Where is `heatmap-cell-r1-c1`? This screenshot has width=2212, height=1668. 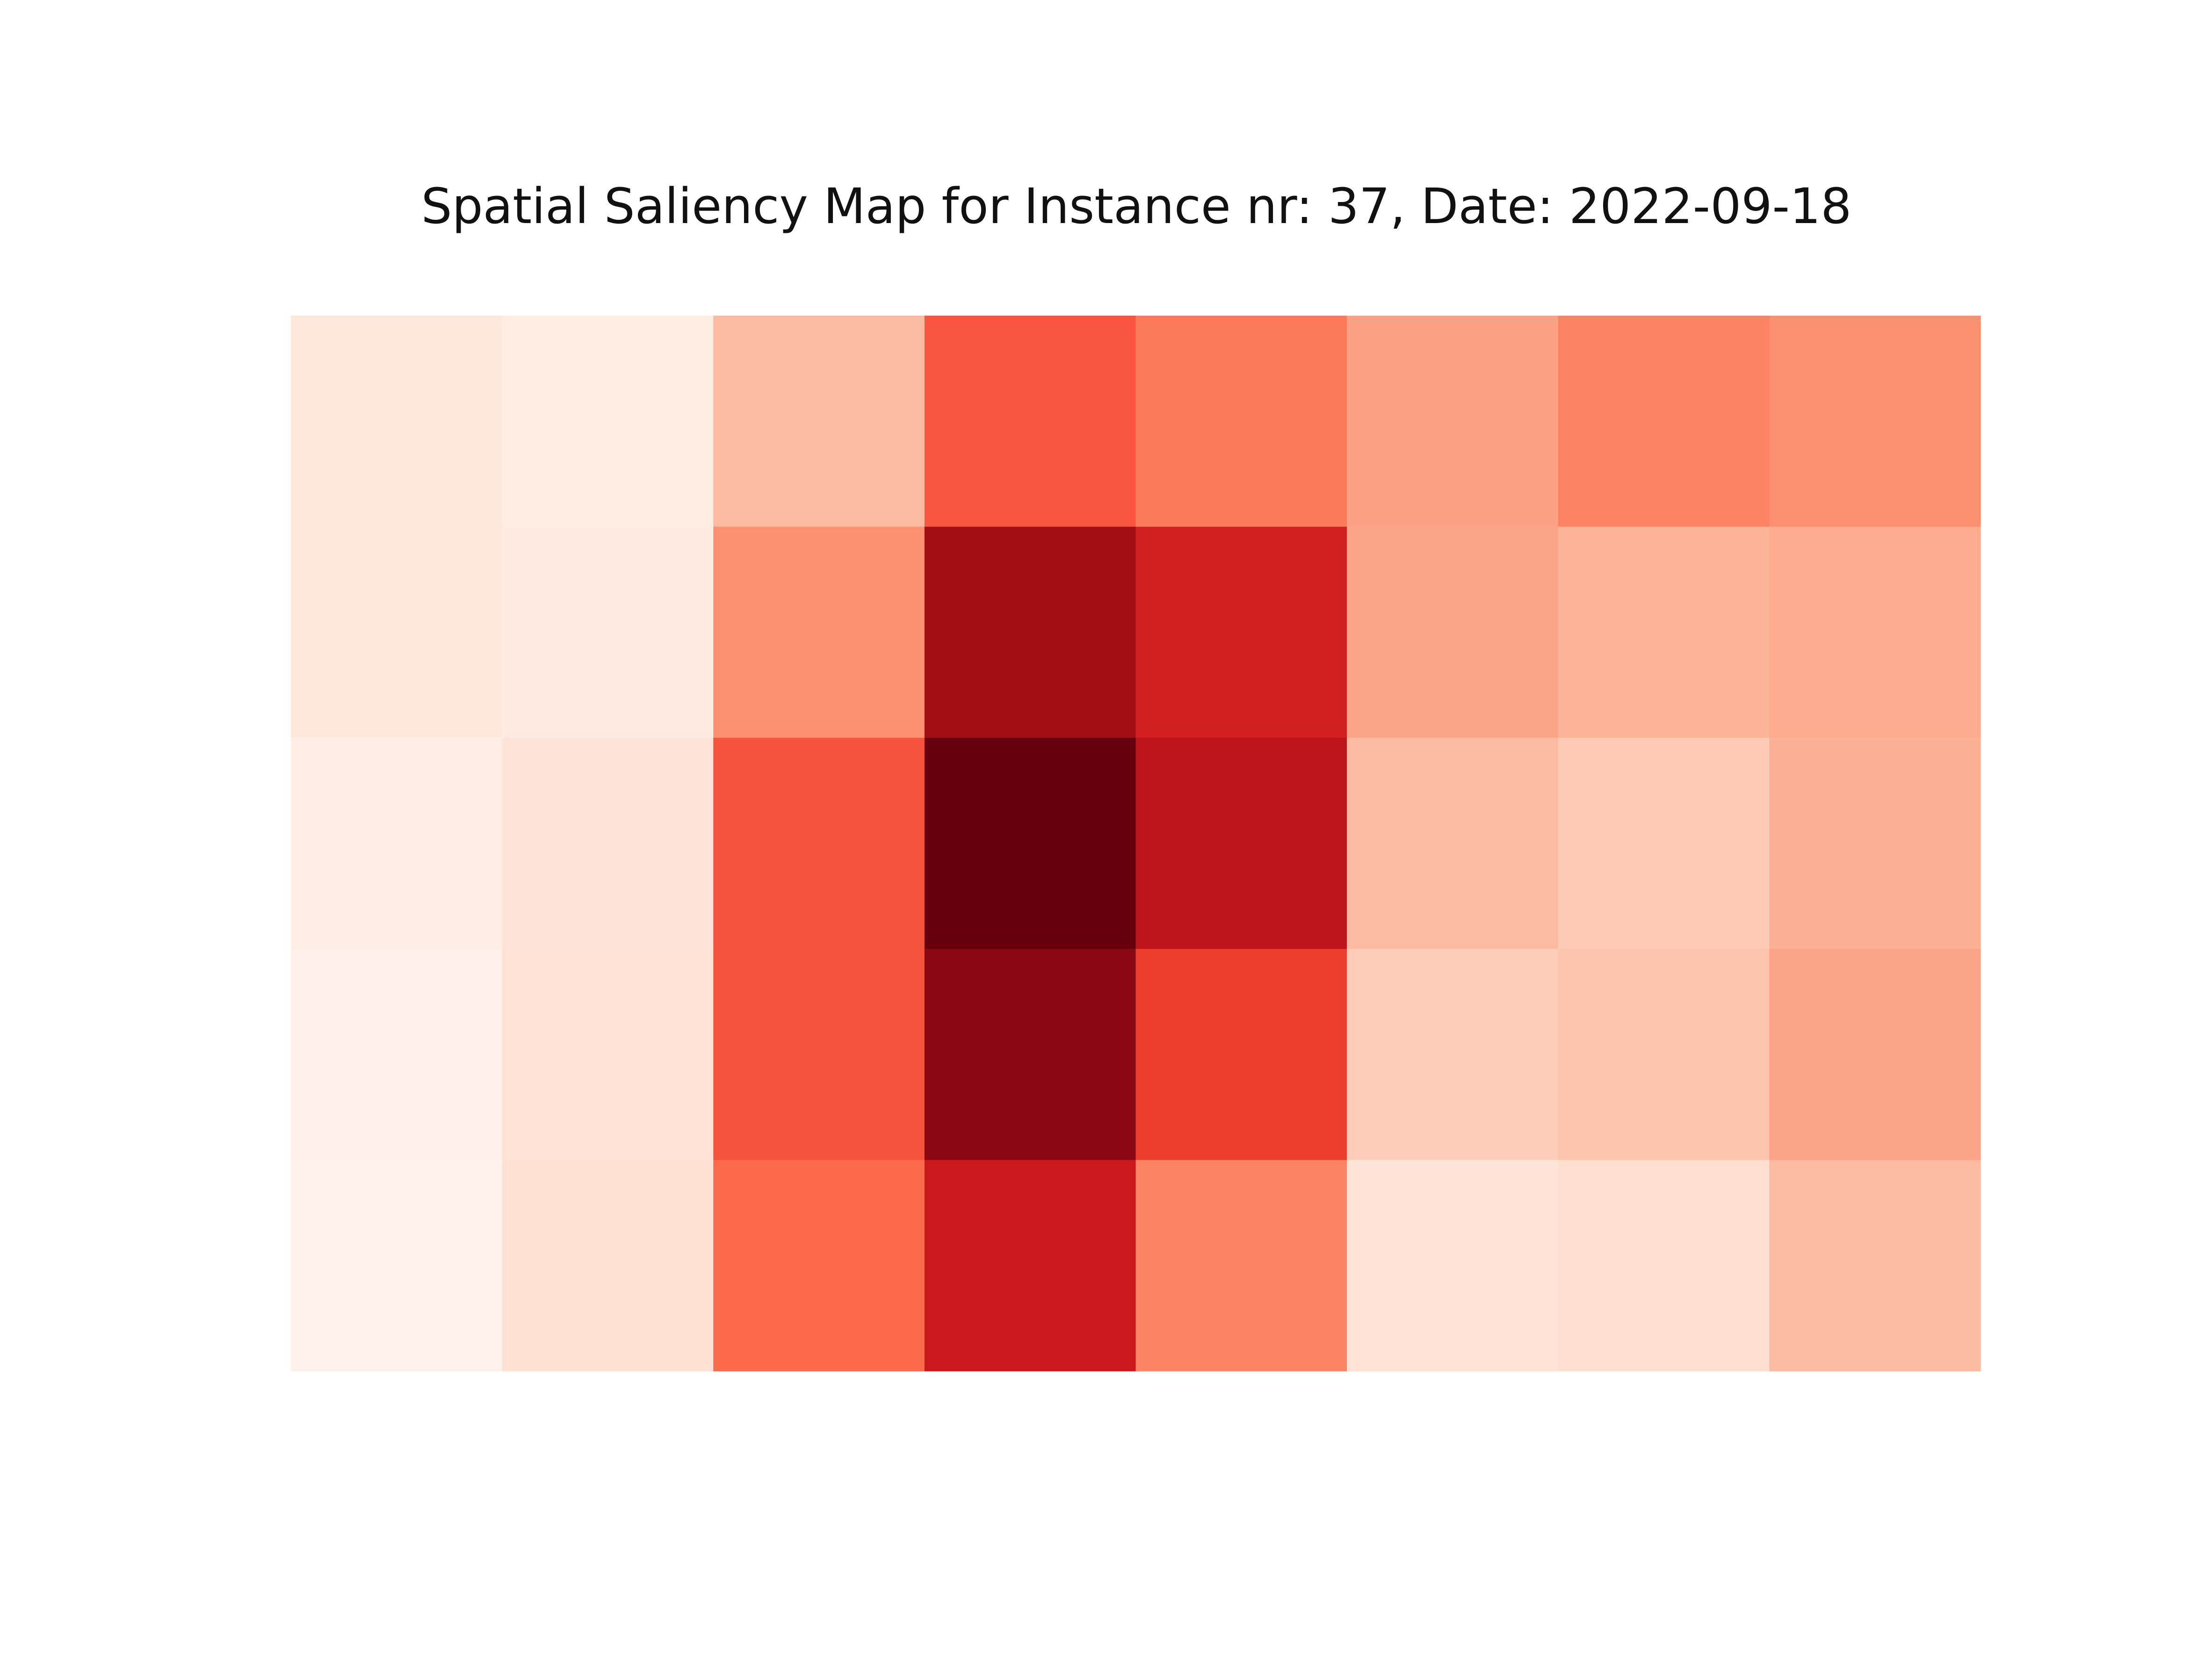
heatmap-cell-r1-c1 is located at coordinates (608, 632).